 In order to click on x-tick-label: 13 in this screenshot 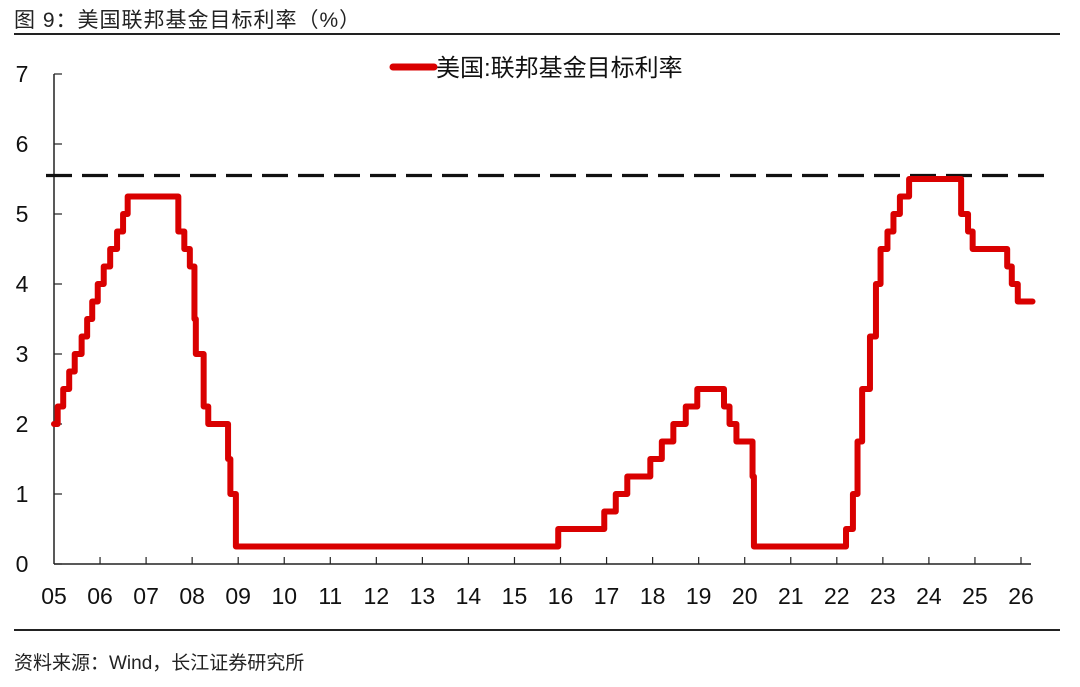, I will do `click(423, 596)`.